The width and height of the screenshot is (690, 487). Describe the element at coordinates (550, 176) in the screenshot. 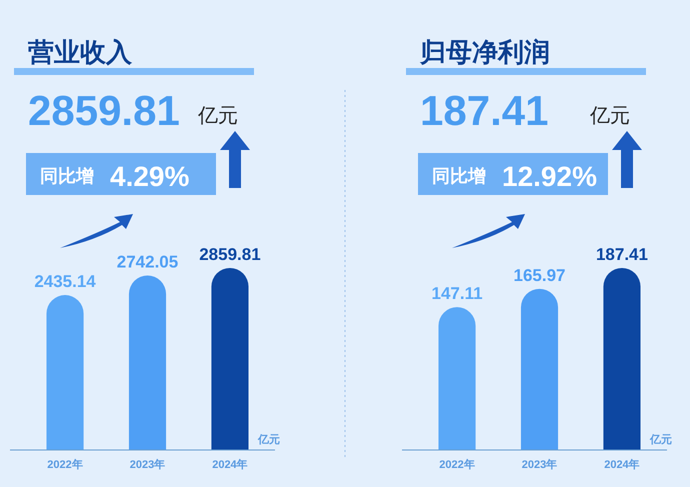

I see `text: 12.92%` at that location.